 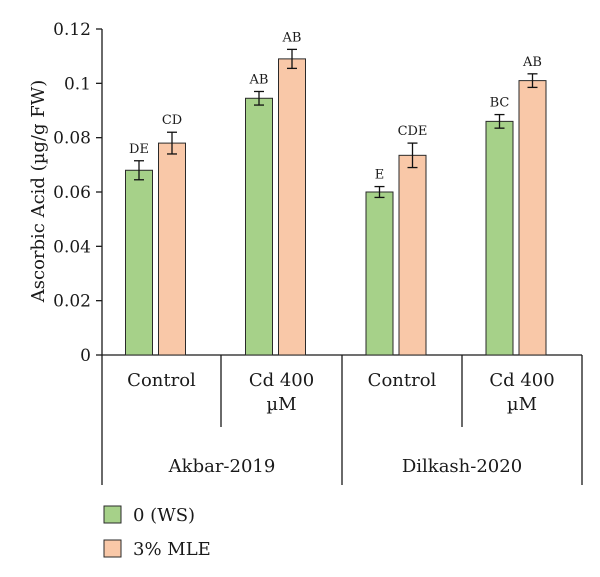 What do you see at coordinates (77, 84) in the screenshot?
I see `y-tick-label: 0.1` at bounding box center [77, 84].